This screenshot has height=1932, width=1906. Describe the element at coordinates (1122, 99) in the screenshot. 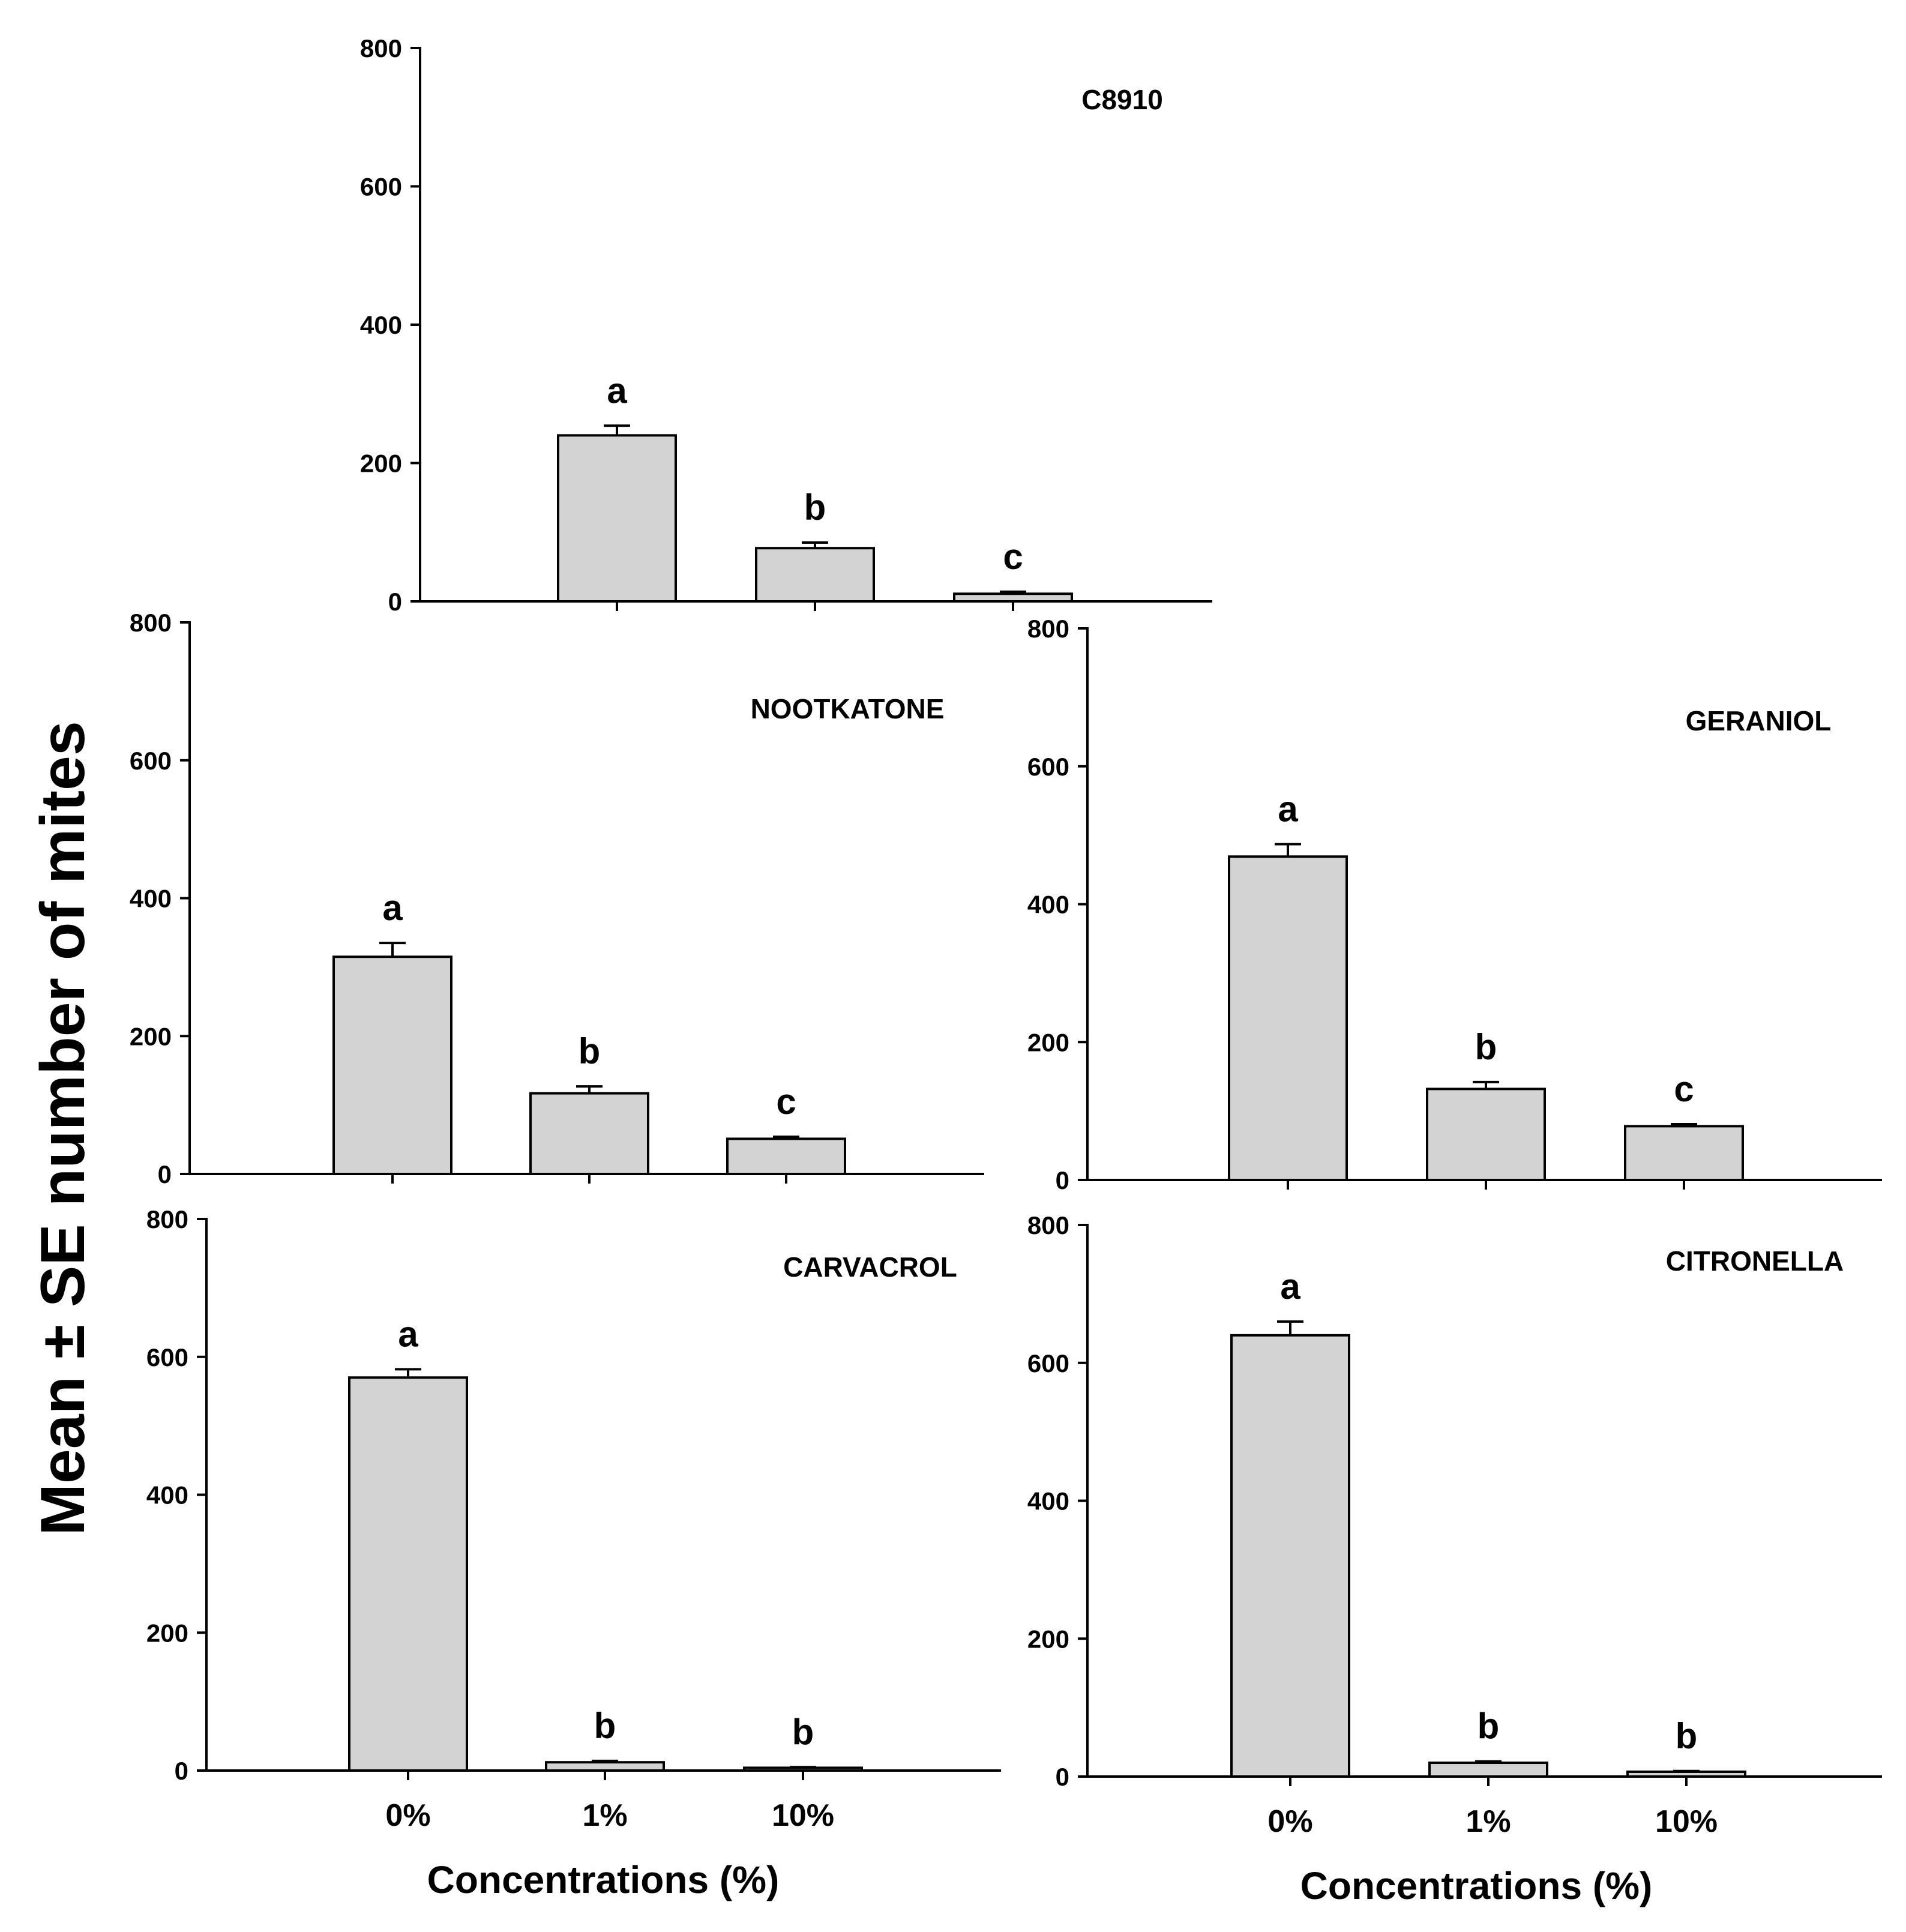

I see `panel-title: C8910` at that location.